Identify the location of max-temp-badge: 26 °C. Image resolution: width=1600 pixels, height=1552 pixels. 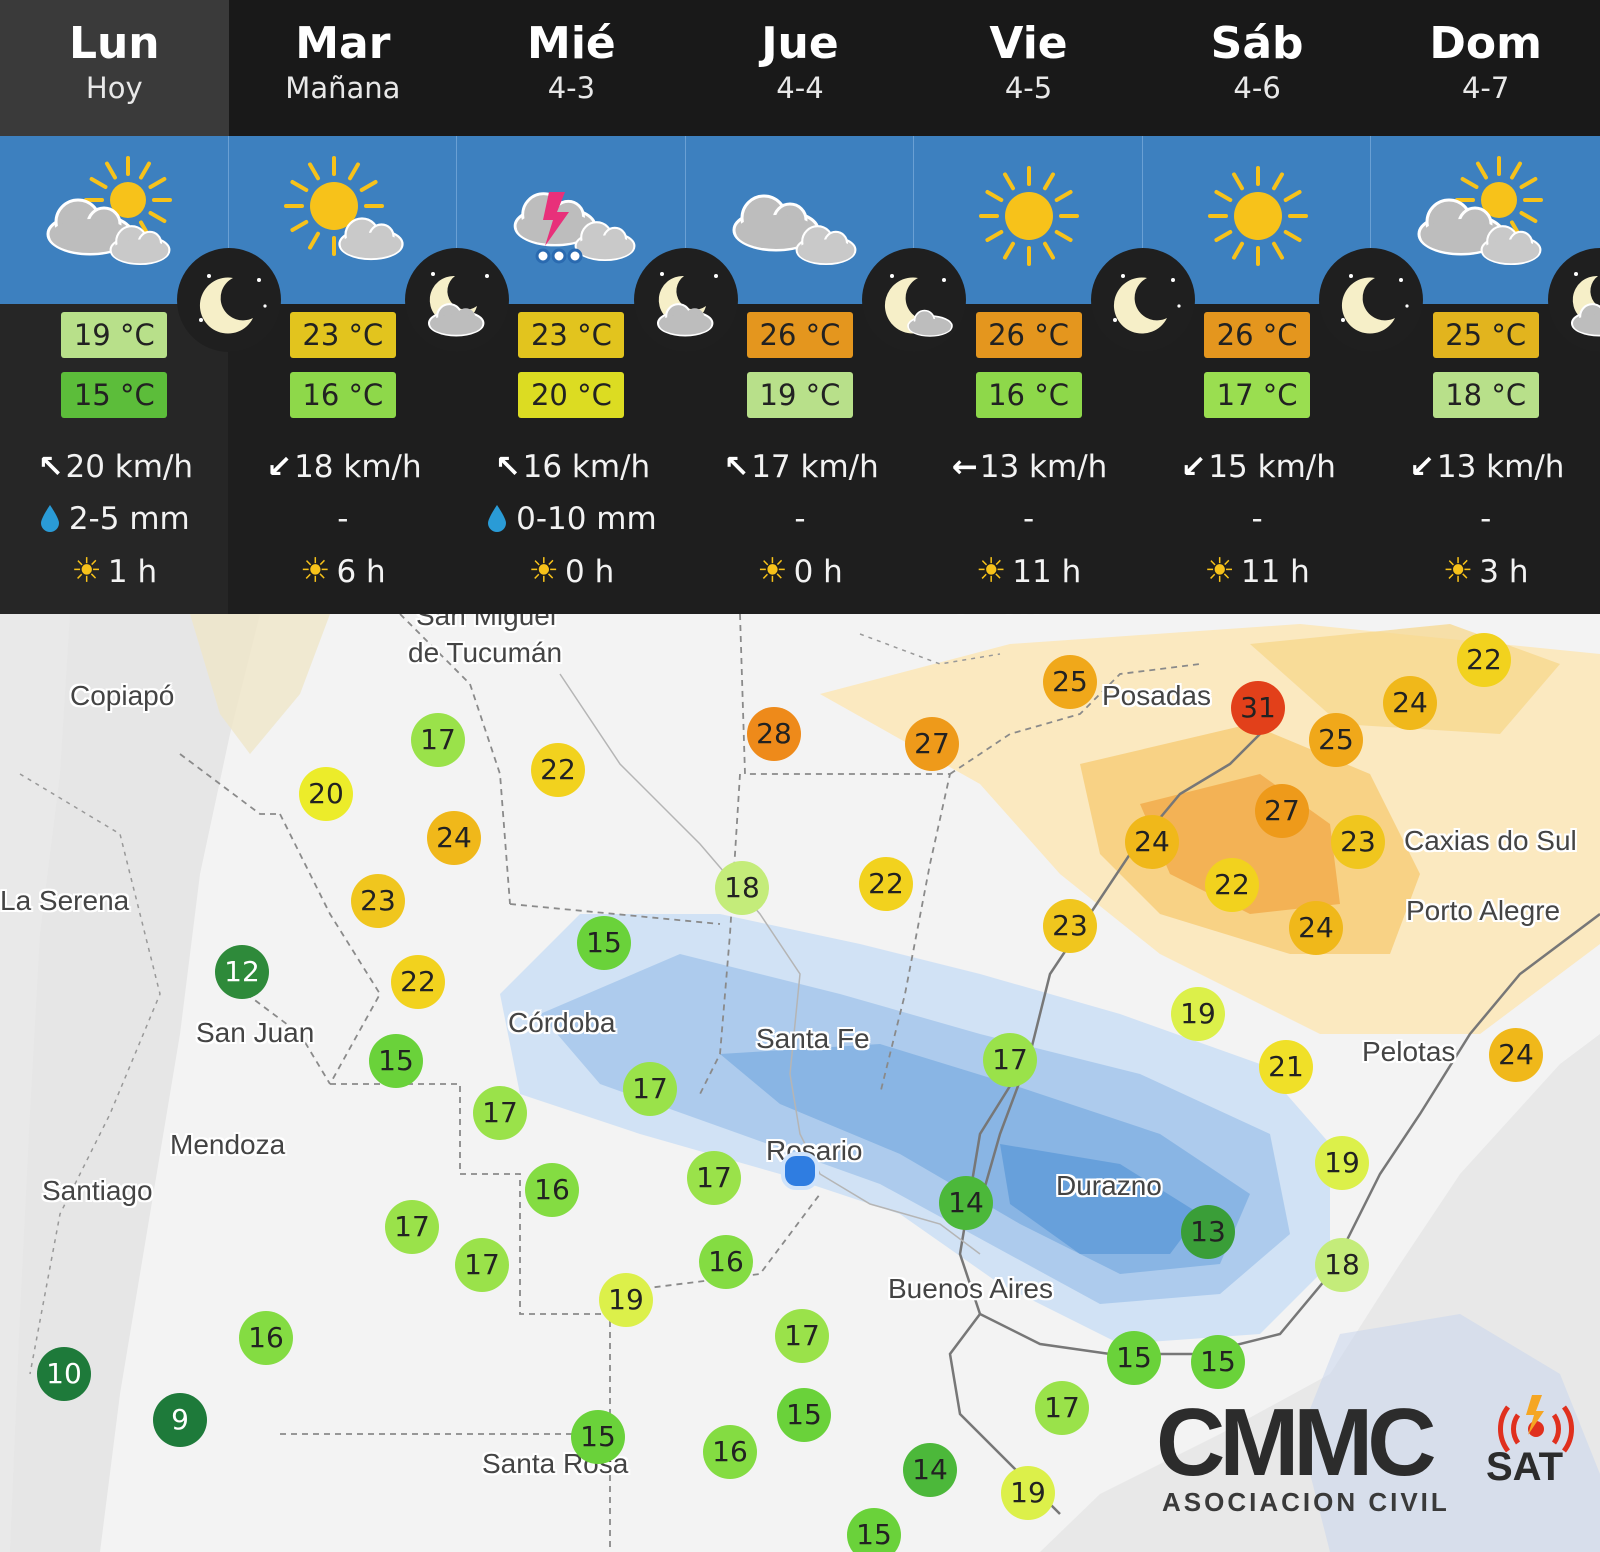
(799, 335).